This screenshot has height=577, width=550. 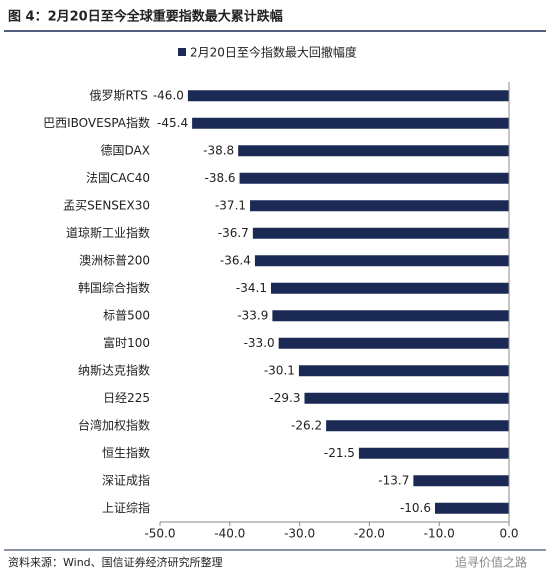 What do you see at coordinates (284, 398) in the screenshot?
I see `value-label: -29.3` at bounding box center [284, 398].